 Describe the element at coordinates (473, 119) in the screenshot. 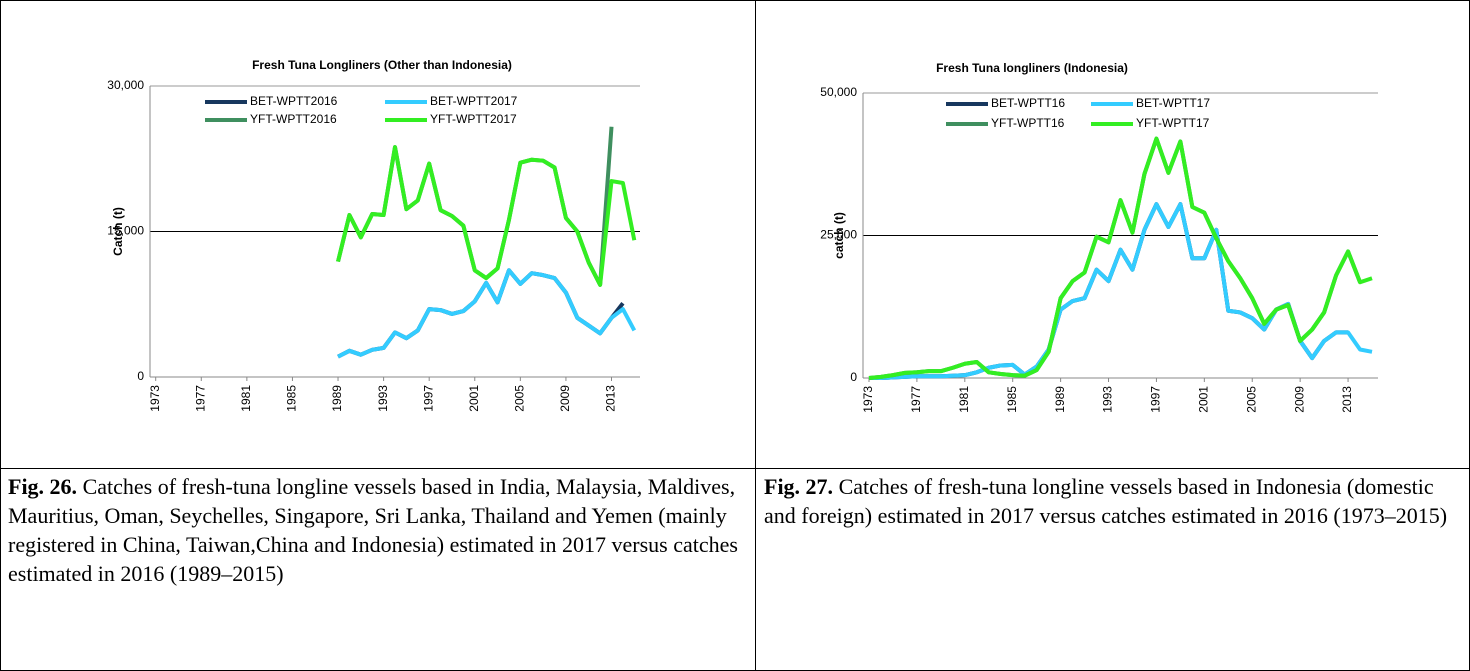

I see `legend-label: YFT-WPTT2017` at that location.